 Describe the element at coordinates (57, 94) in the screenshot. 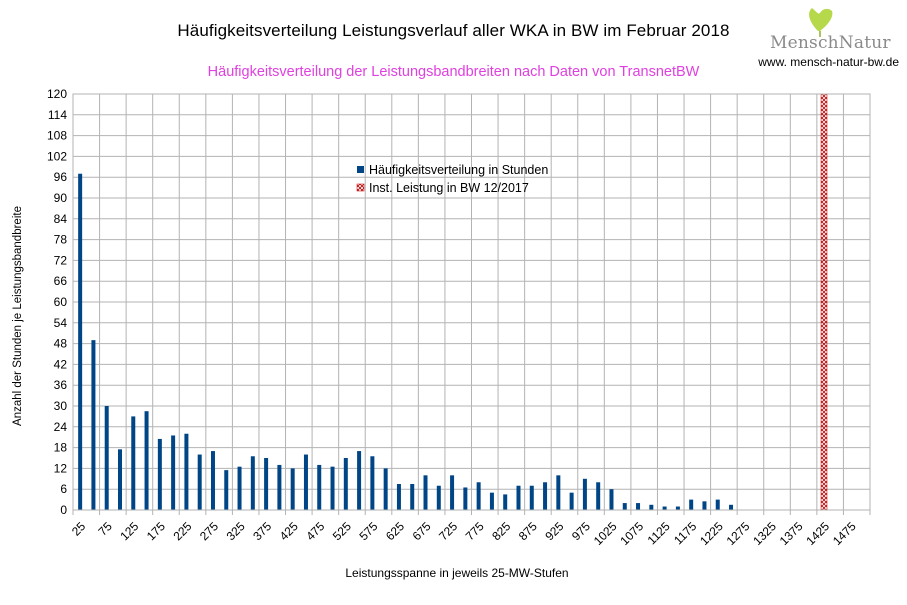

I see `y-tick-label: 120` at that location.